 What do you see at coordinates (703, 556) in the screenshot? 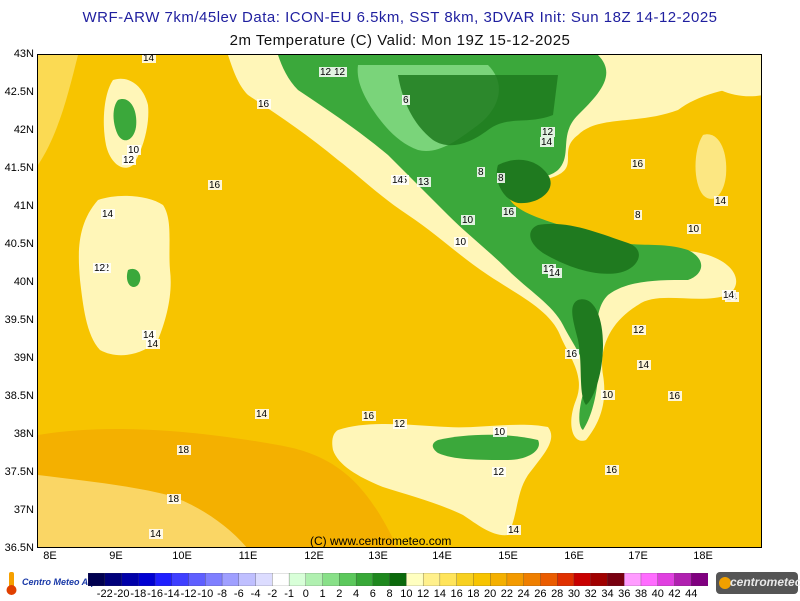
I see `lon-label-18e: 18E` at bounding box center [703, 556].